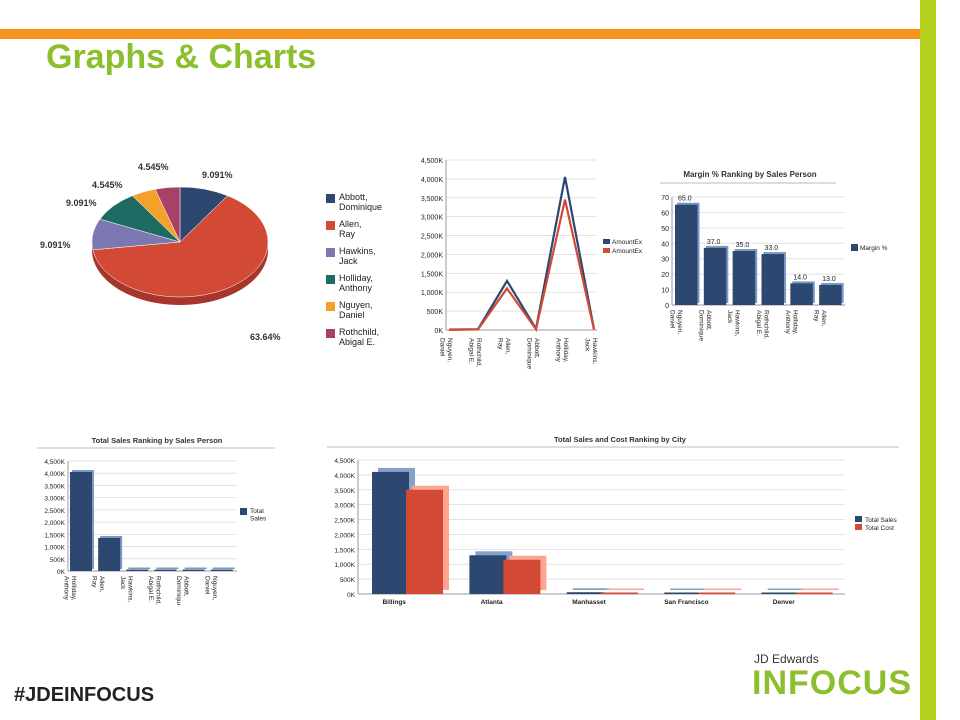 This screenshot has width=960, height=720. What do you see at coordinates (665, 260) in the screenshot?
I see `margin-y-tick-label: 30` at bounding box center [665, 260].